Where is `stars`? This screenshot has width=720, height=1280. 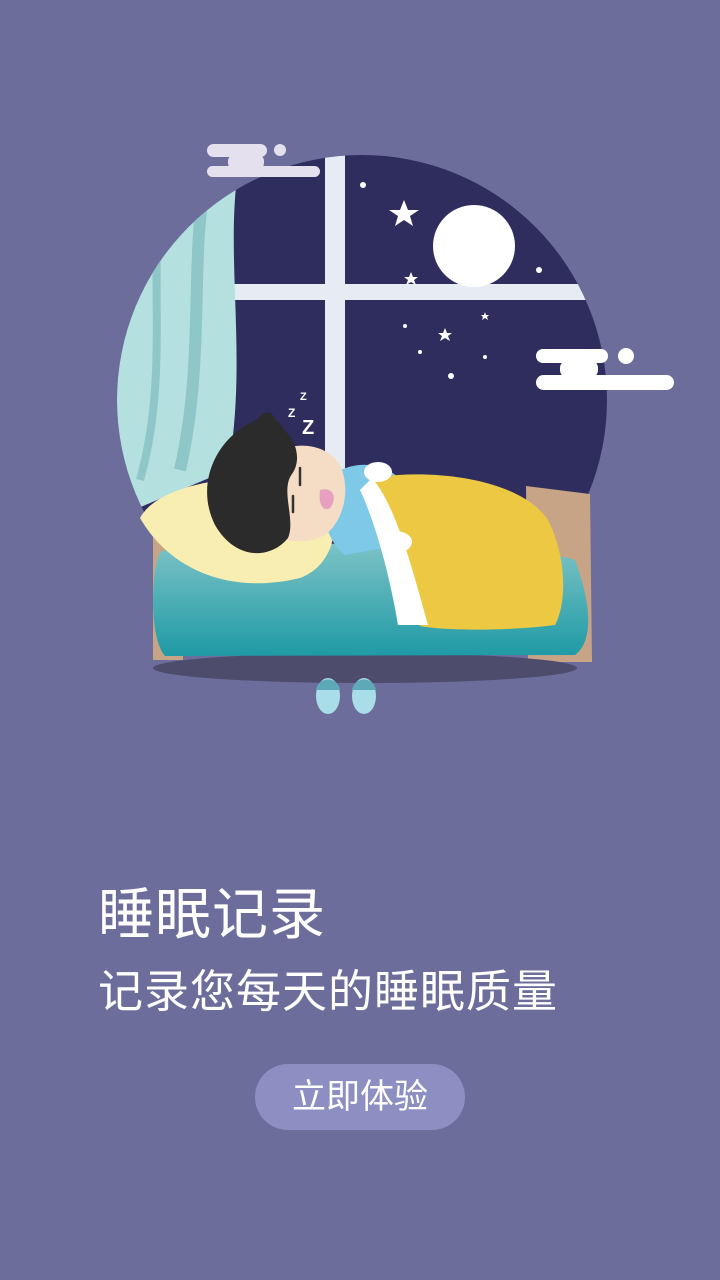 stars is located at coordinates (451, 280).